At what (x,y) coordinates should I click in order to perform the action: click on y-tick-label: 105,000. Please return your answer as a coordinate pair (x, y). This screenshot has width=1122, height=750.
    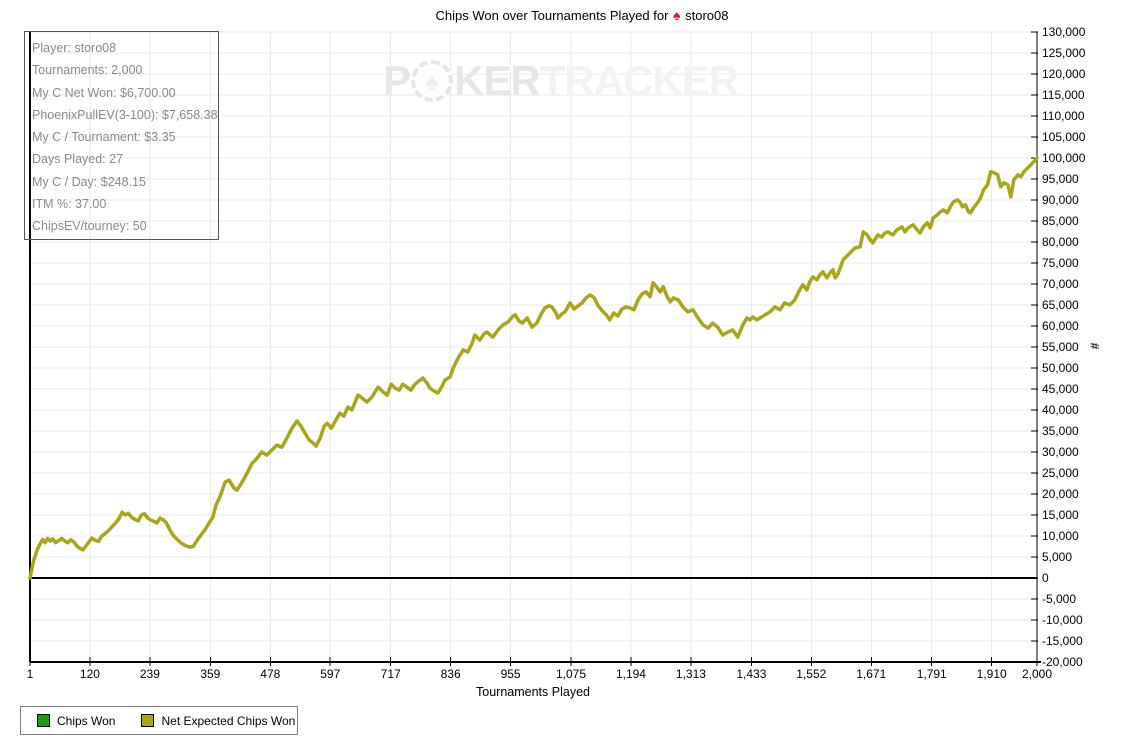
    Looking at the image, I should click on (1064, 137).